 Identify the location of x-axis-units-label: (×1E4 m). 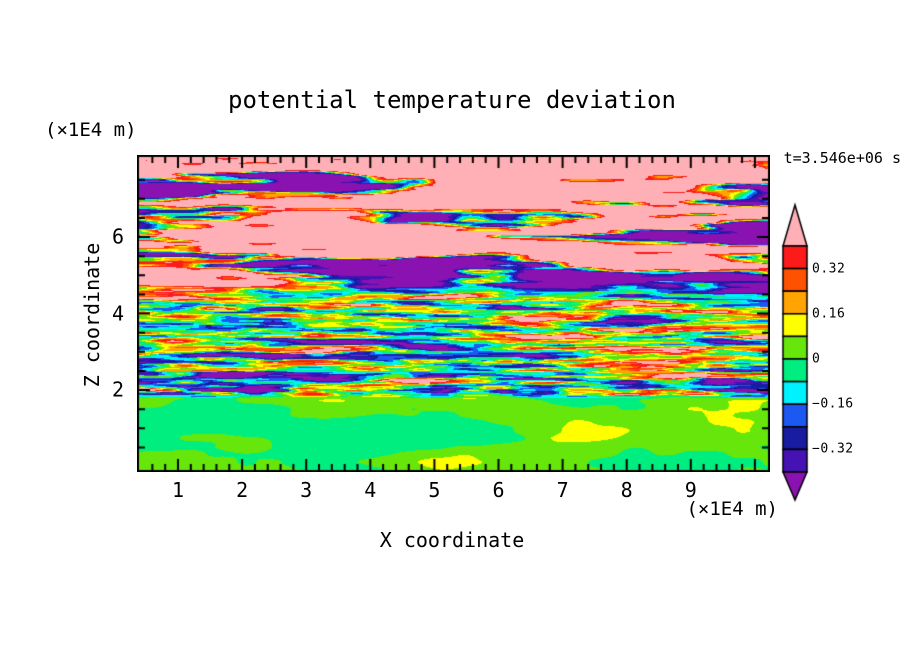
(732, 509).